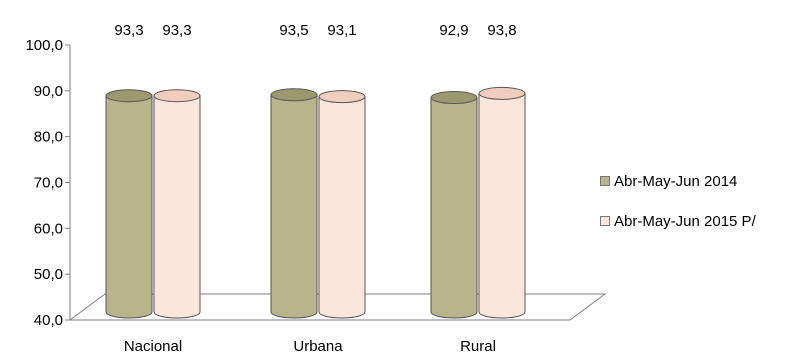  What do you see at coordinates (48, 183) in the screenshot?
I see `y-tick-label: 70,0` at bounding box center [48, 183].